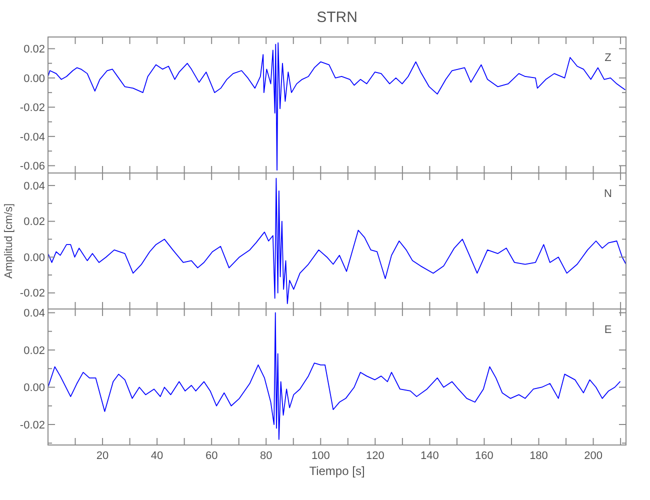 The width and height of the screenshot is (650, 500). What do you see at coordinates (593, 456) in the screenshot?
I see `x-tick-label: 200` at bounding box center [593, 456].